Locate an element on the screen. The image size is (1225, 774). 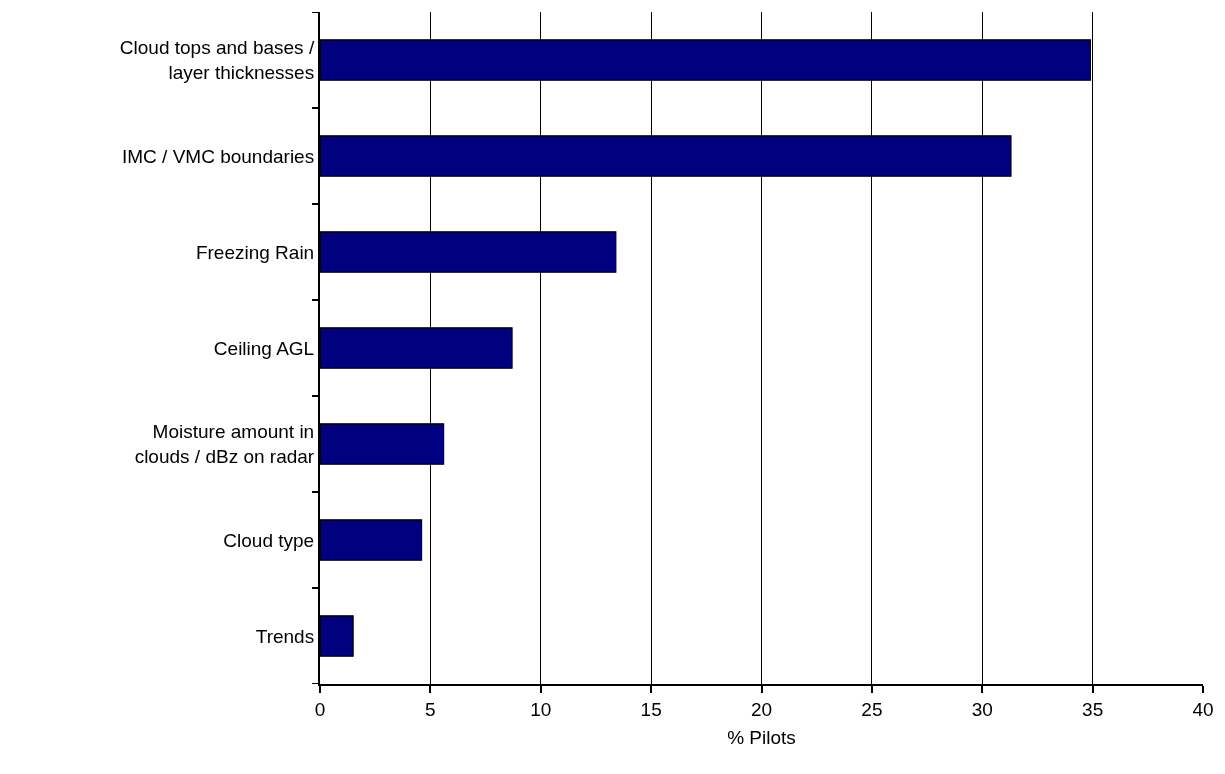
y-tick-label: Freezing Rain is located at coordinates (255, 252).